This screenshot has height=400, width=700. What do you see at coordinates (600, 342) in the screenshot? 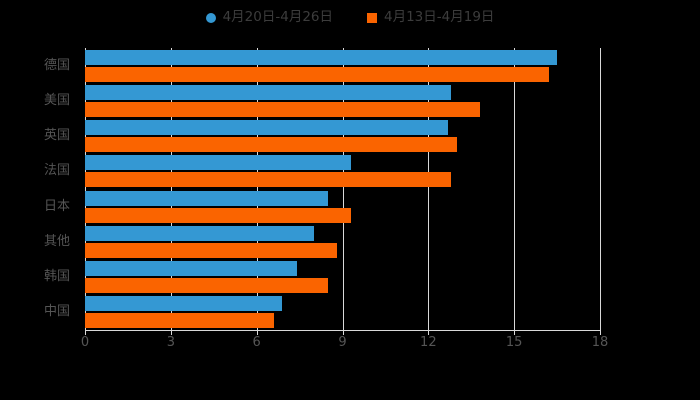
I see `xtick-label-18: 18` at bounding box center [600, 342].